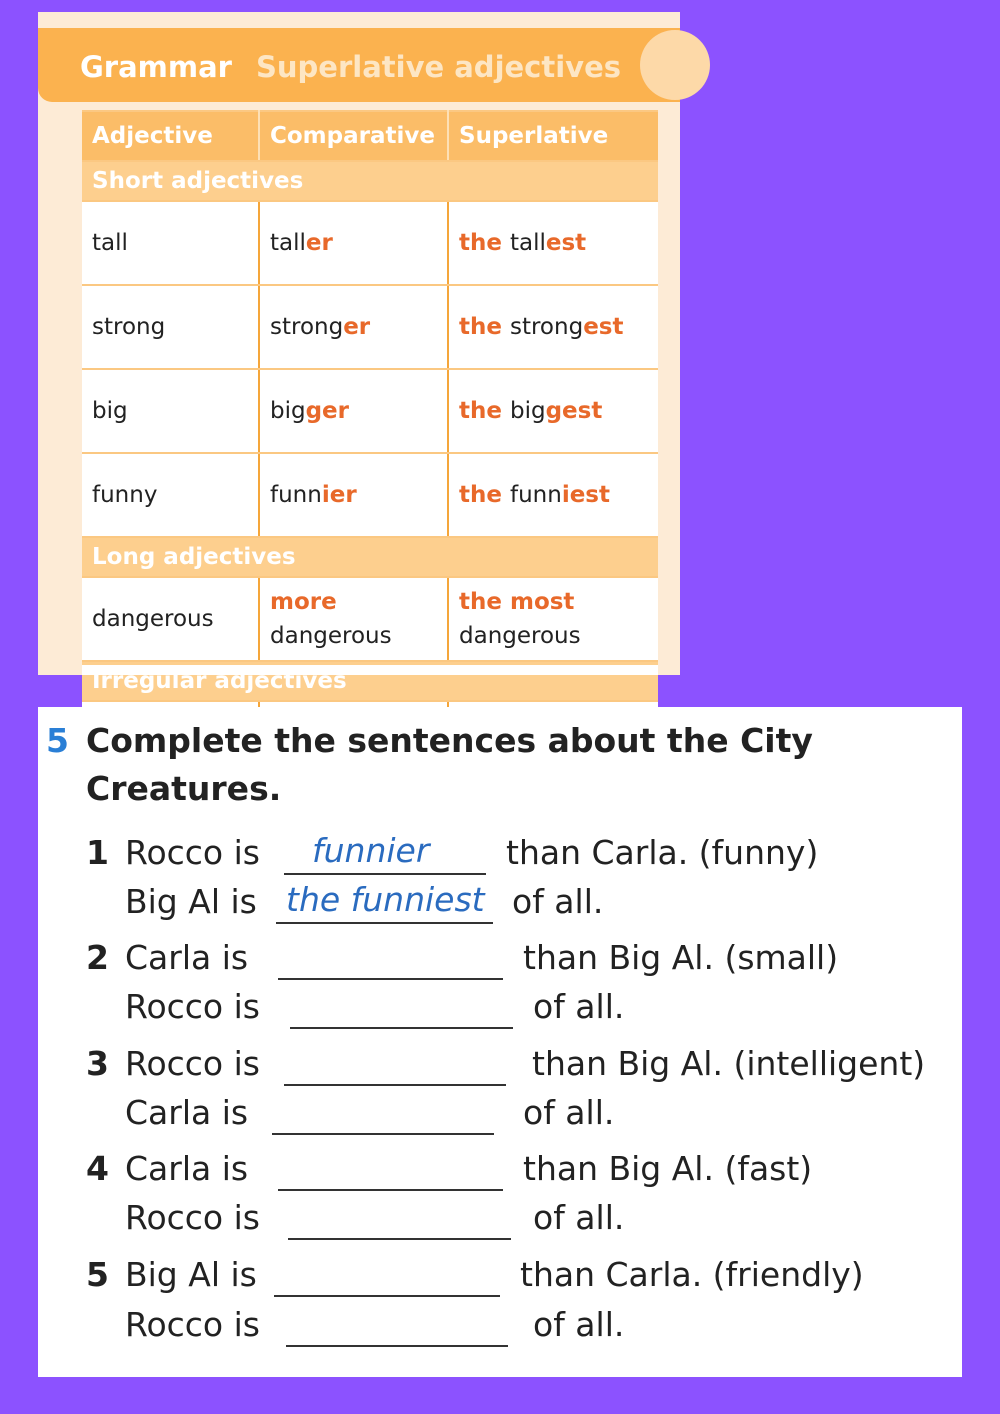  Describe the element at coordinates (97, 1168) in the screenshot. I see `item-number: 4` at that location.